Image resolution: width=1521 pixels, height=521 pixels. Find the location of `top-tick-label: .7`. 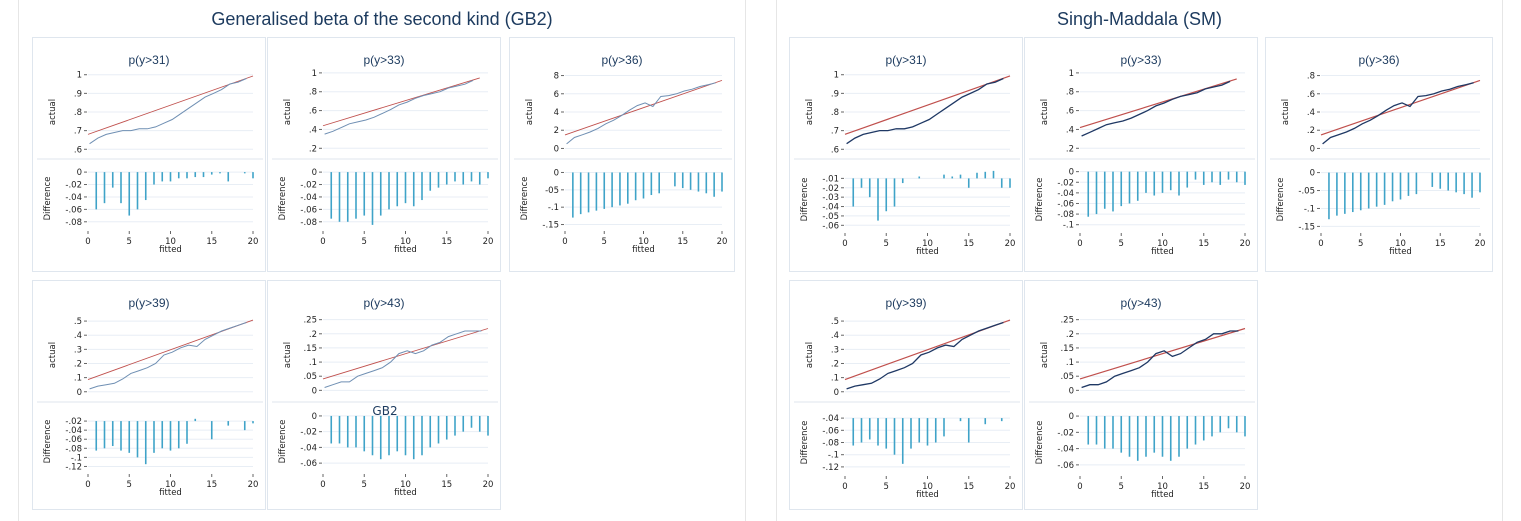

top-tick-label: .7 is located at coordinates (78, 132).